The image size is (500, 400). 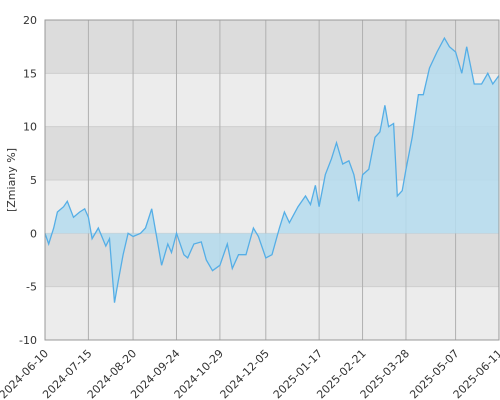 What do you see at coordinates (33, 180) in the screenshot?
I see `y-tick-label: 5` at bounding box center [33, 180].